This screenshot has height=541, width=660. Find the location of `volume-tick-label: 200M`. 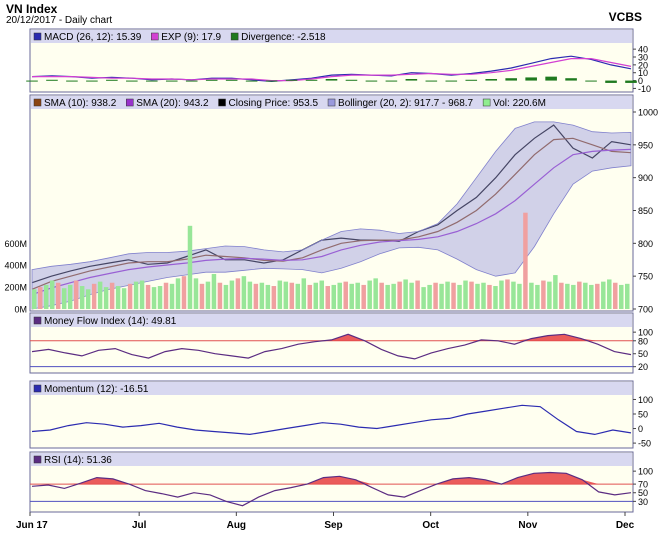

volume-tick-label: 200M is located at coordinates (15, 288).